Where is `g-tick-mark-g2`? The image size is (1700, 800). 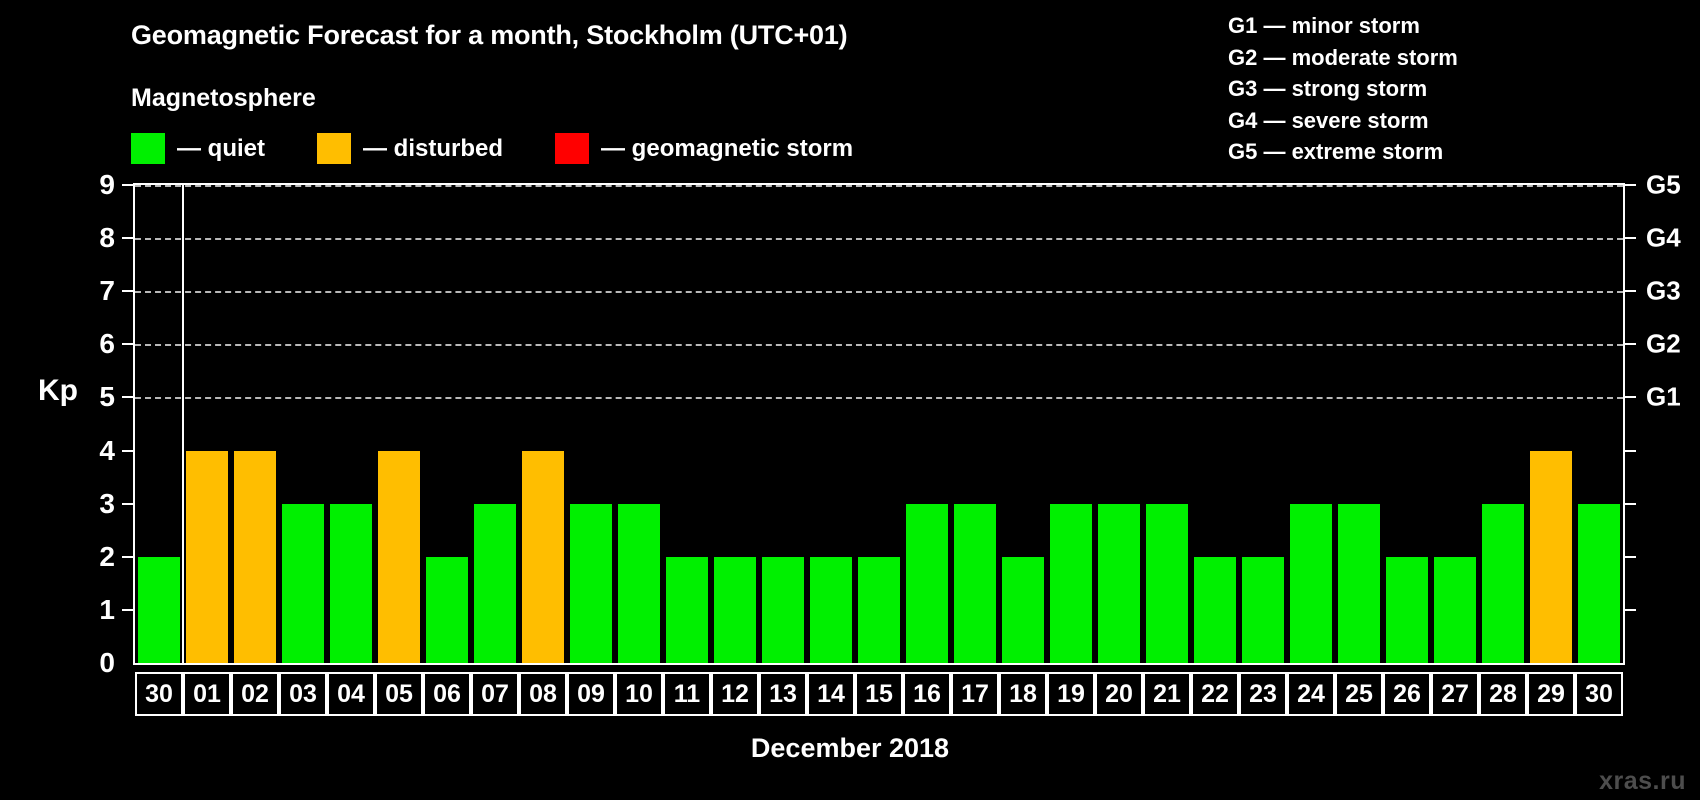 g-tick-mark-g2 is located at coordinates (1630, 344).